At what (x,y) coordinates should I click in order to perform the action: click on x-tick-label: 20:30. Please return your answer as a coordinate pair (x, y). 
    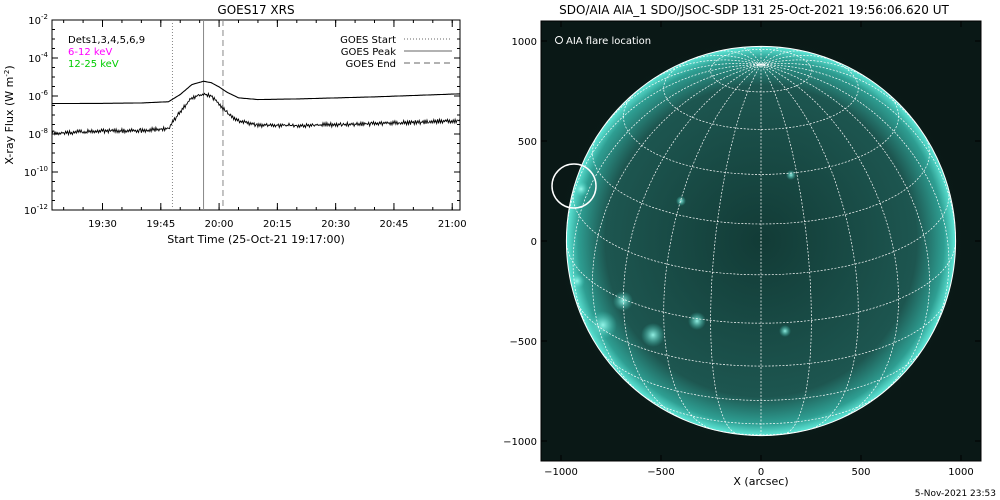
    Looking at the image, I should click on (335, 224).